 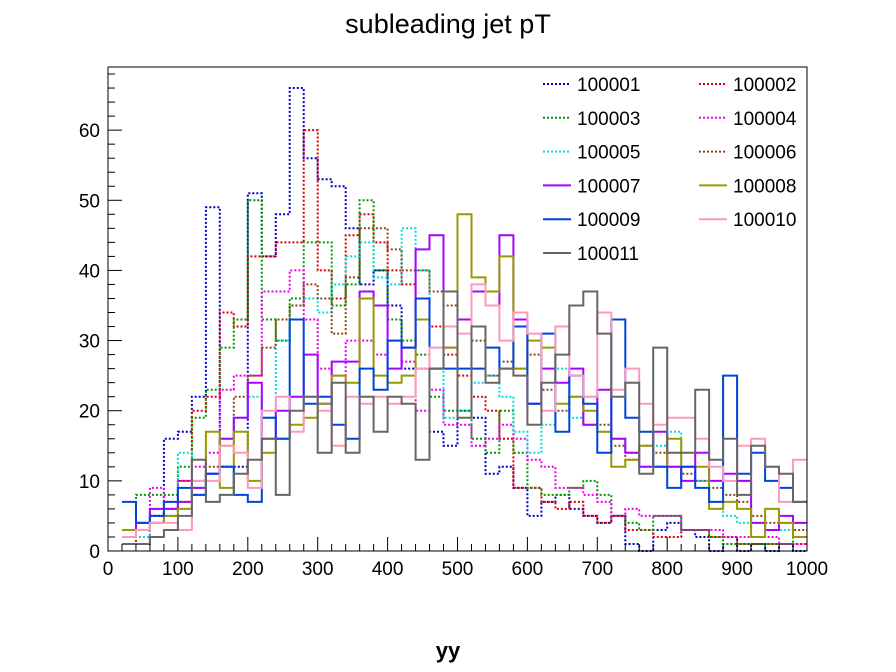 I want to click on x-tick-label: 900, so click(x=737, y=569).